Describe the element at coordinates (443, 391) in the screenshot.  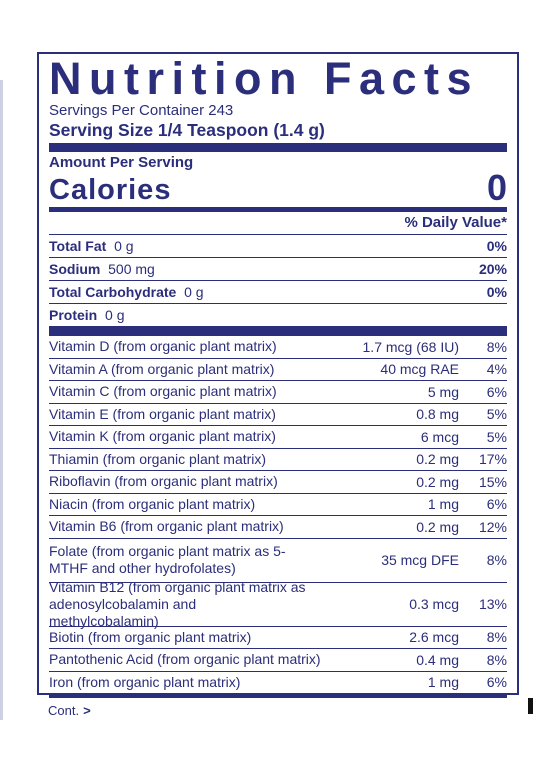
I see `vitamin-amount: 5 mg` at that location.